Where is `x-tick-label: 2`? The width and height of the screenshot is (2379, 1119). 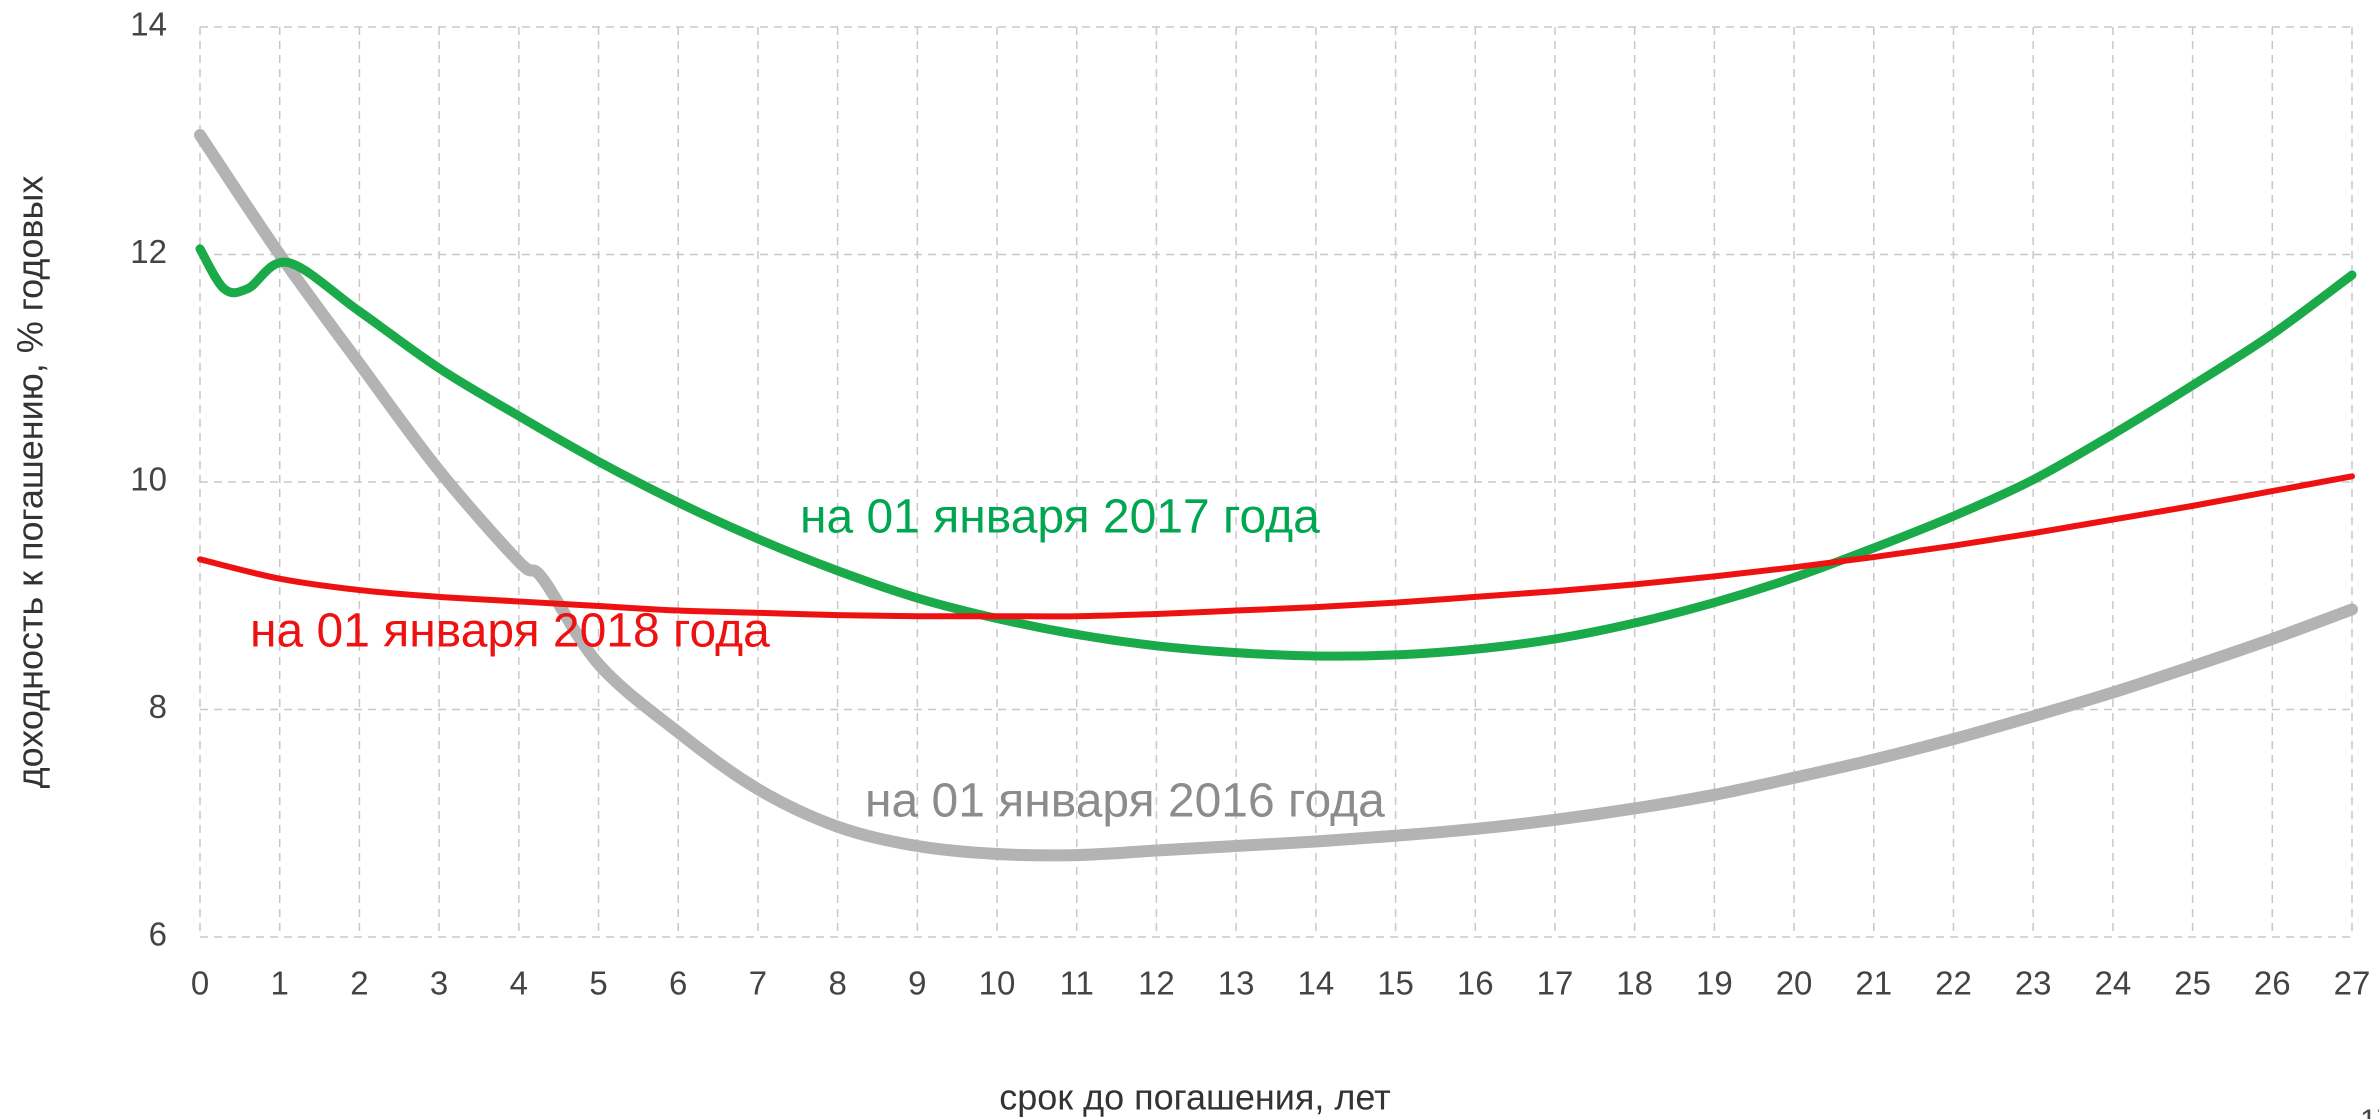
x-tick-label: 2 is located at coordinates (359, 983).